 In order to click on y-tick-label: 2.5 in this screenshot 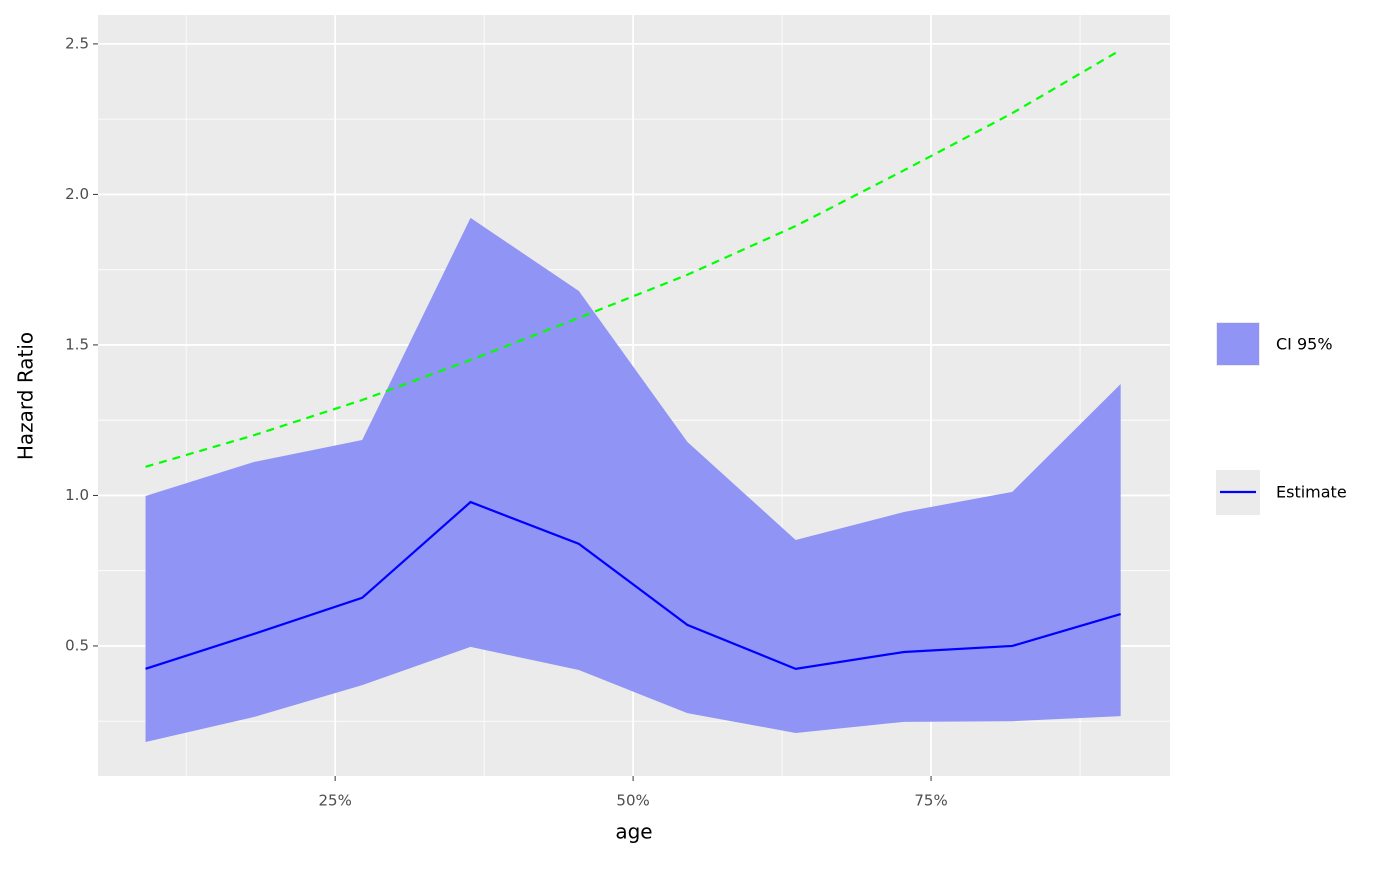, I will do `click(77, 43)`.